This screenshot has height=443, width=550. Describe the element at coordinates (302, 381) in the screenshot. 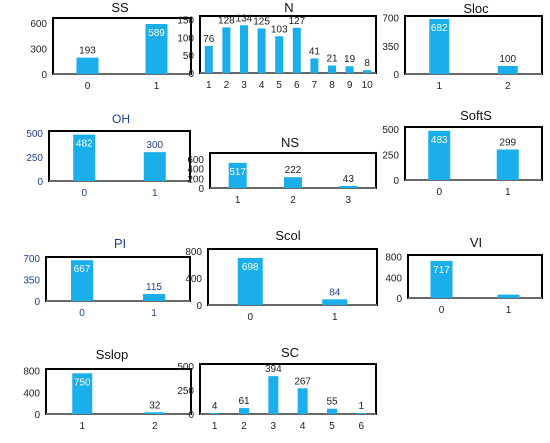

I see `data-label-sc-4: 267` at that location.